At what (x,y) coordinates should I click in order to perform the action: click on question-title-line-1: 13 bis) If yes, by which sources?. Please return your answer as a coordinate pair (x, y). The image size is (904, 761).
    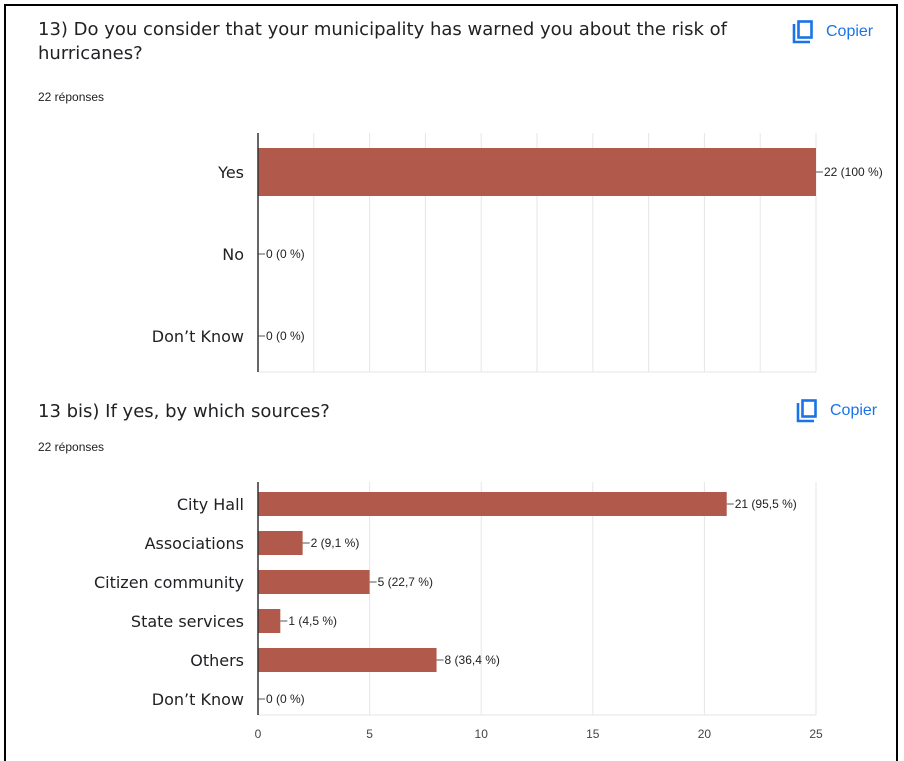
    Looking at the image, I should click on (184, 411).